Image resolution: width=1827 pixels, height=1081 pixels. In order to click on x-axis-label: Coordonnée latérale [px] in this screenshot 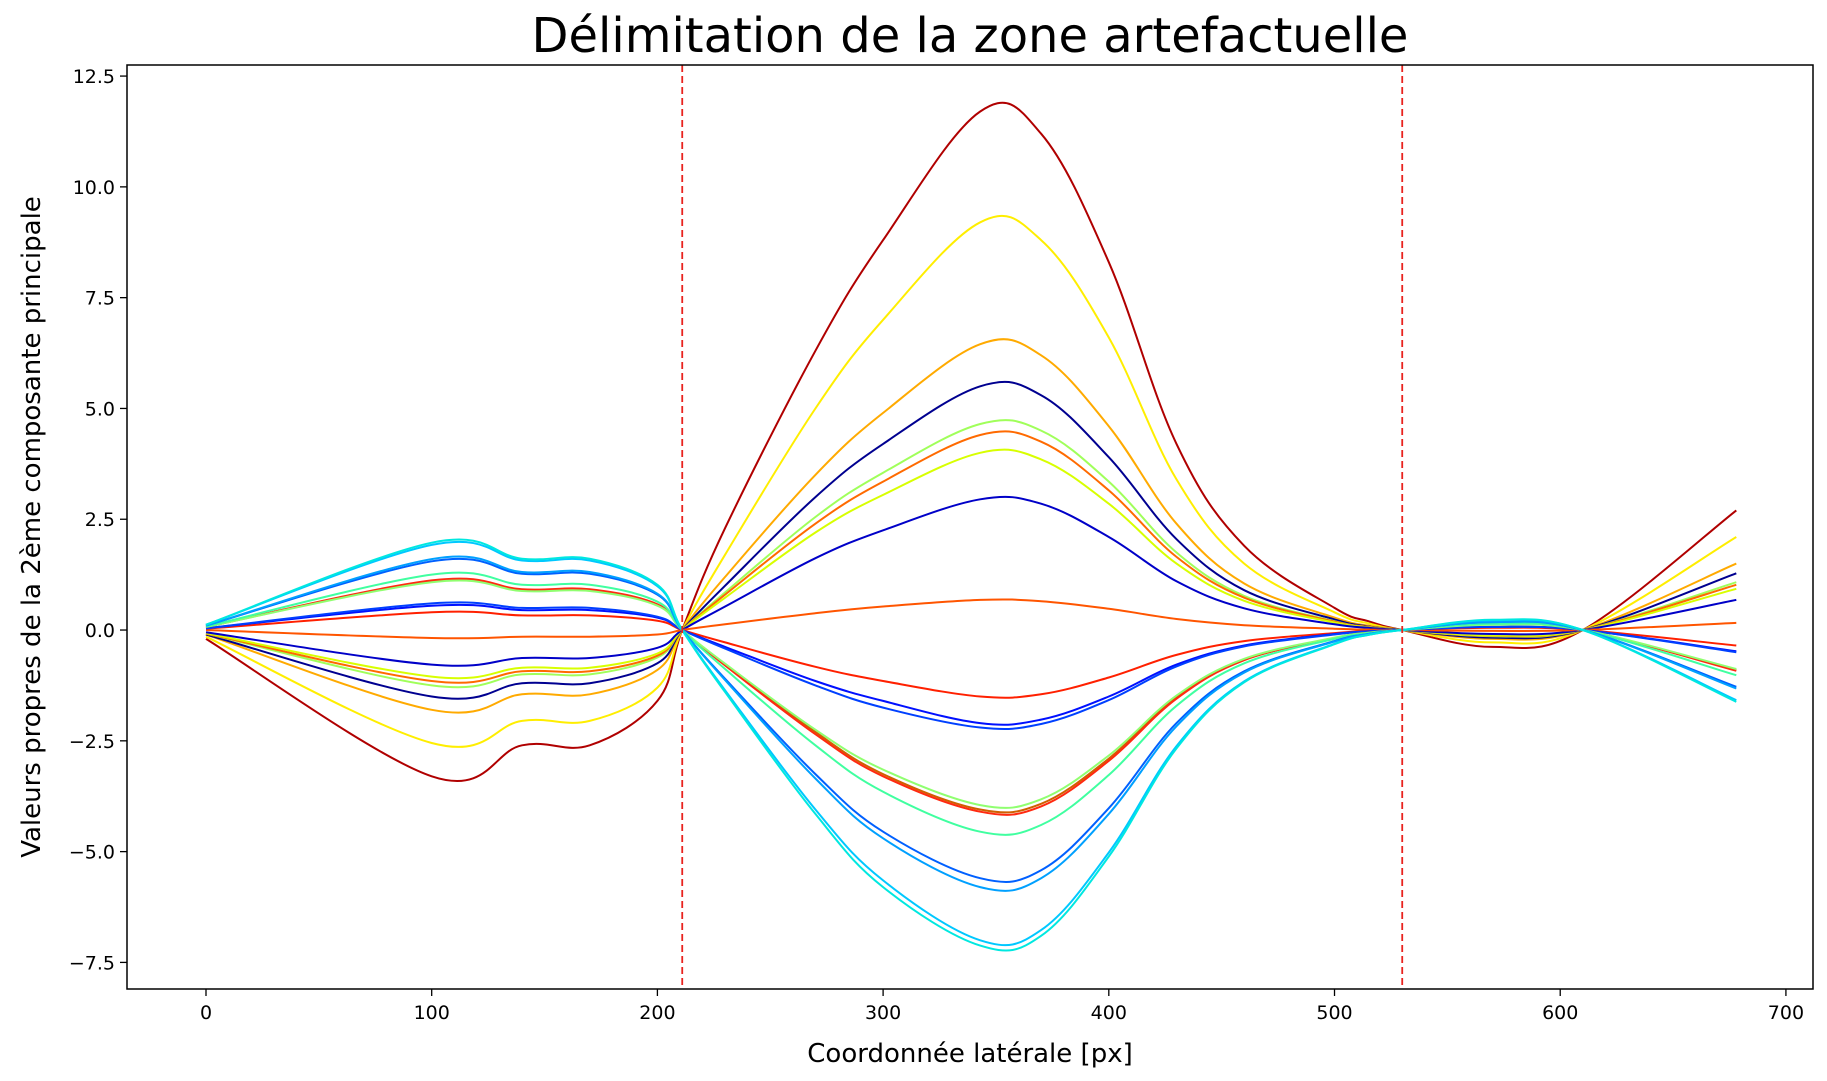, I will do `click(969, 1054)`.